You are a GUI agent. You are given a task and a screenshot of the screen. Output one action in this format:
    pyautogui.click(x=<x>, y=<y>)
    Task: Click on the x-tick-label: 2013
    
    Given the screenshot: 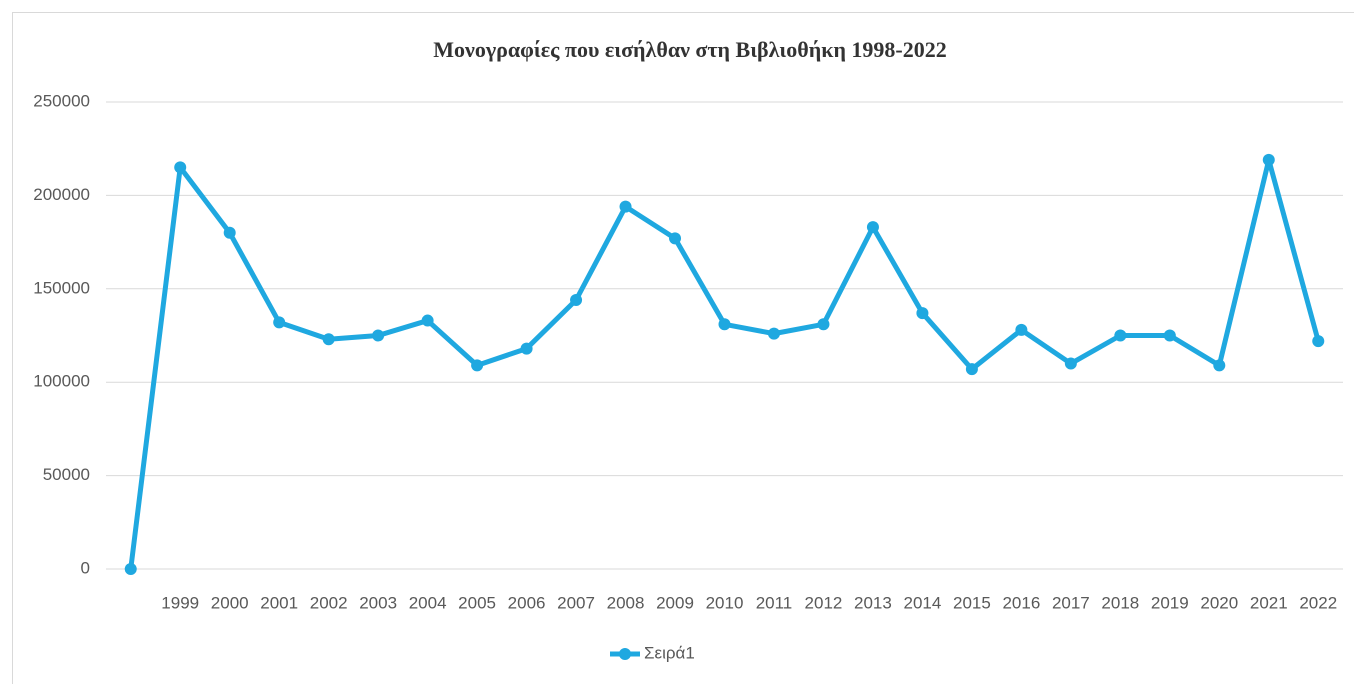 What is the action you would take?
    pyautogui.click(x=873, y=602)
    